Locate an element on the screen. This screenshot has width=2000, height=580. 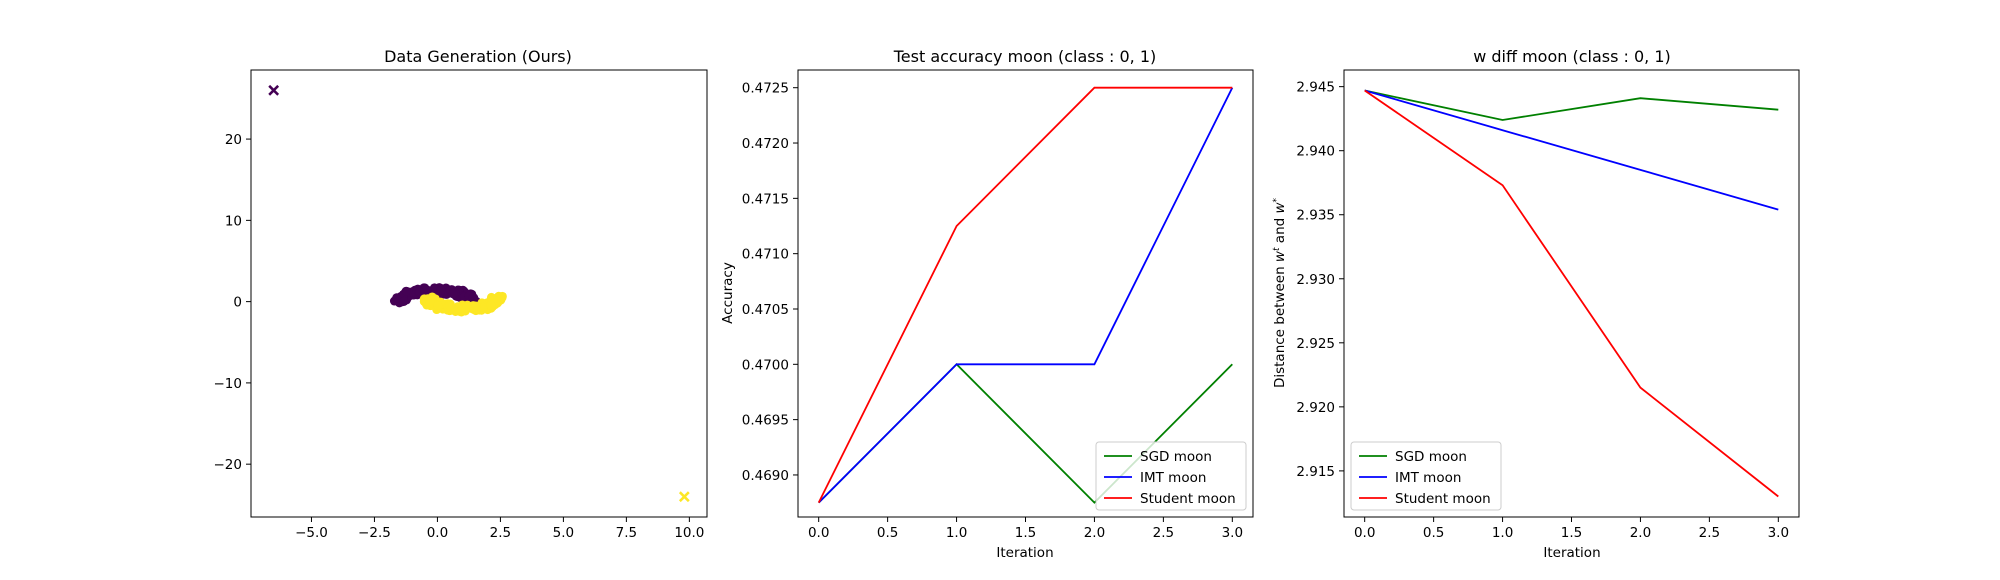
x-tick-label: −2.5 is located at coordinates (374, 533).